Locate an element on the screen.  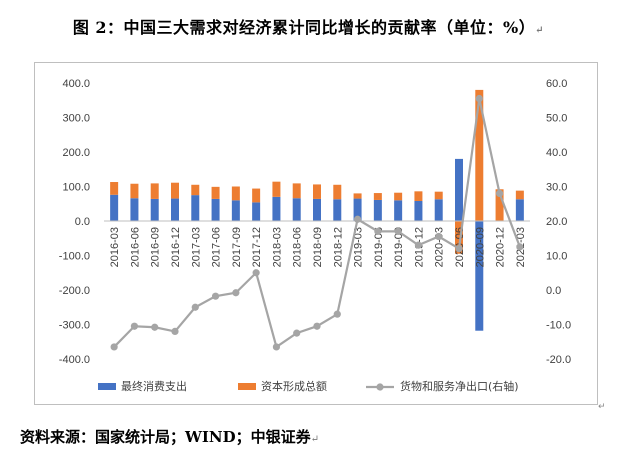
legend-swatch-consumption is located at coordinates (107, 386).